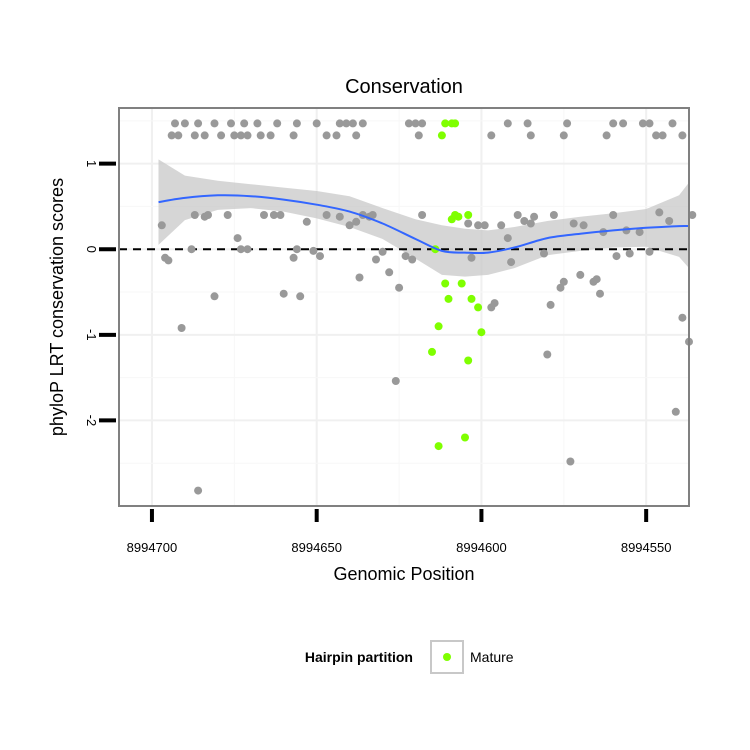 This screenshot has width=750, height=750. Describe the element at coordinates (91, 249) in the screenshot. I see `y-tick-label: 0` at that location.